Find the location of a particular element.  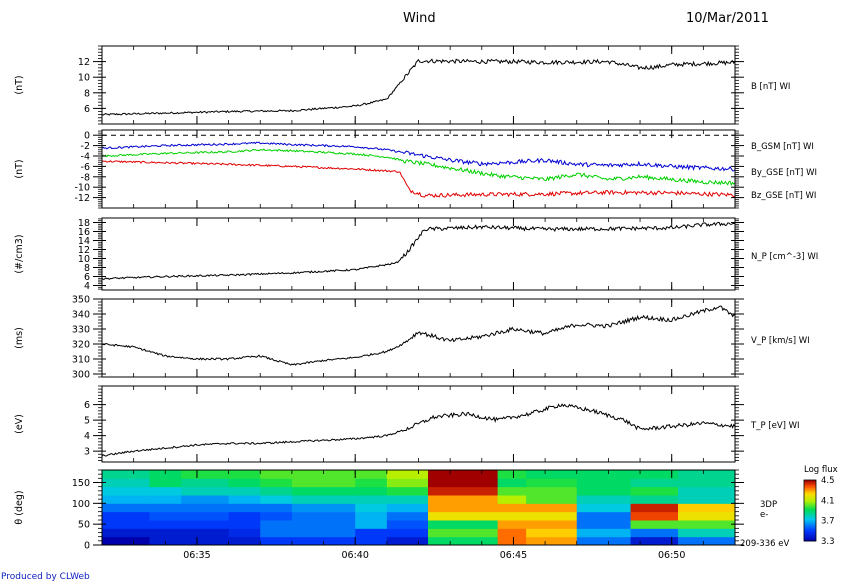

y-axis-label: (ms) is located at coordinates (19, 338).